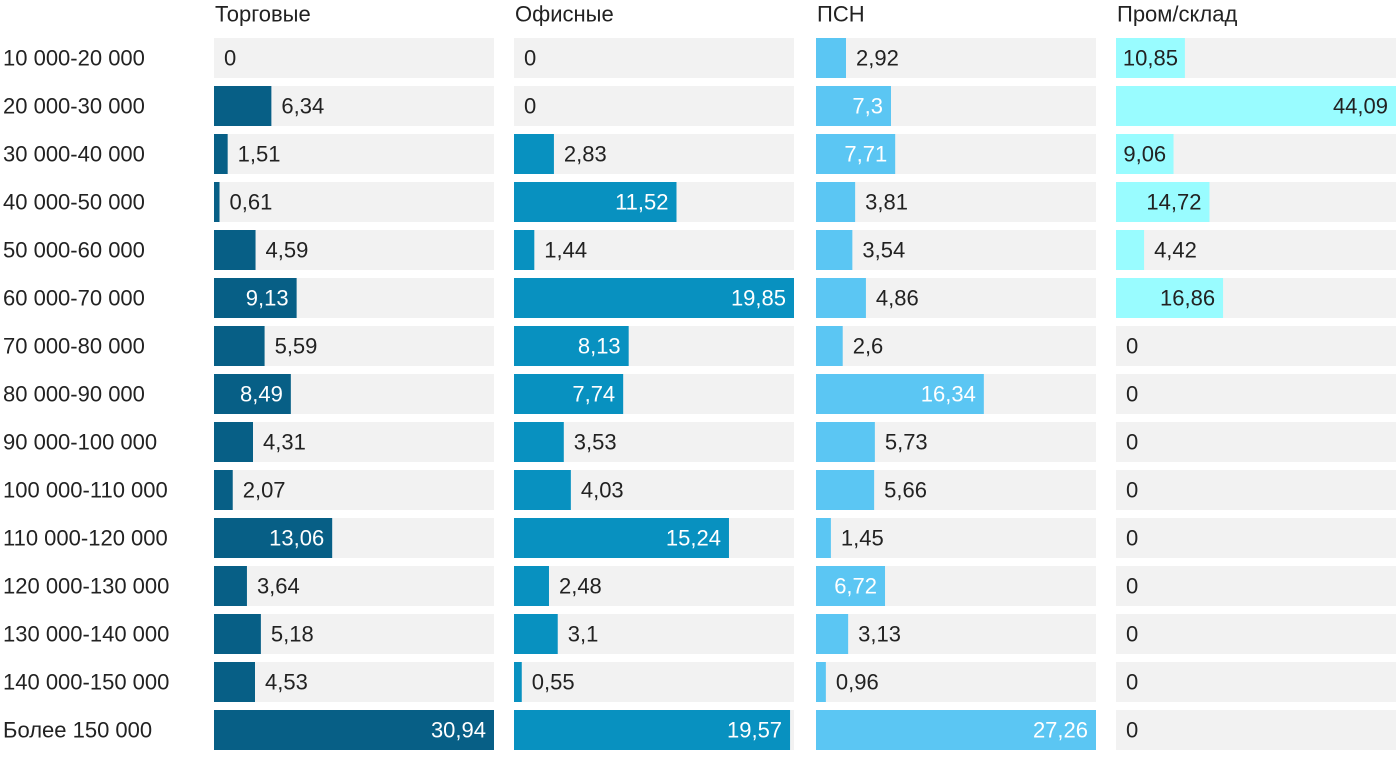 The width and height of the screenshot is (1400, 766). I want to click on value-label: 3,54, so click(883, 250).